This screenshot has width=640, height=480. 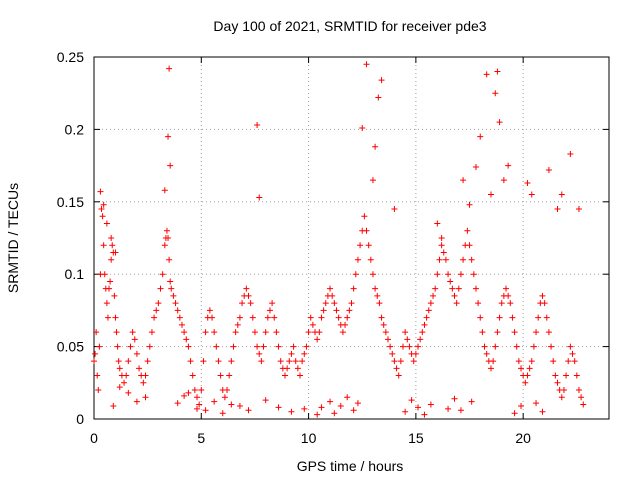 What do you see at coordinates (70, 202) in the screenshot?
I see `y-tick-label: 0.15` at bounding box center [70, 202].